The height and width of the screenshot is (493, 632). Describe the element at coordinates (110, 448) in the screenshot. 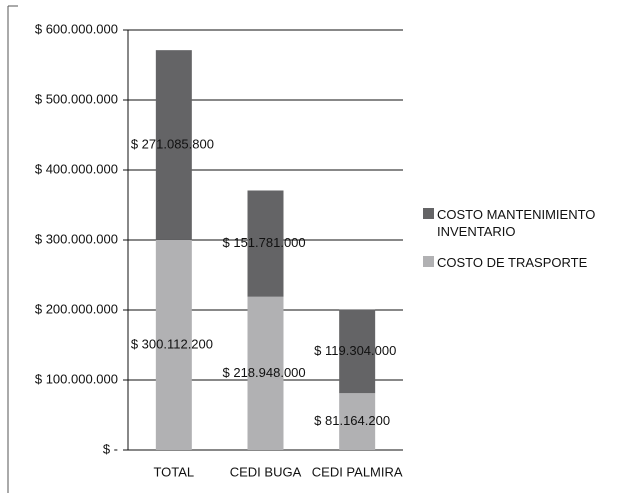

I see `y-tick-label: $ -` at that location.